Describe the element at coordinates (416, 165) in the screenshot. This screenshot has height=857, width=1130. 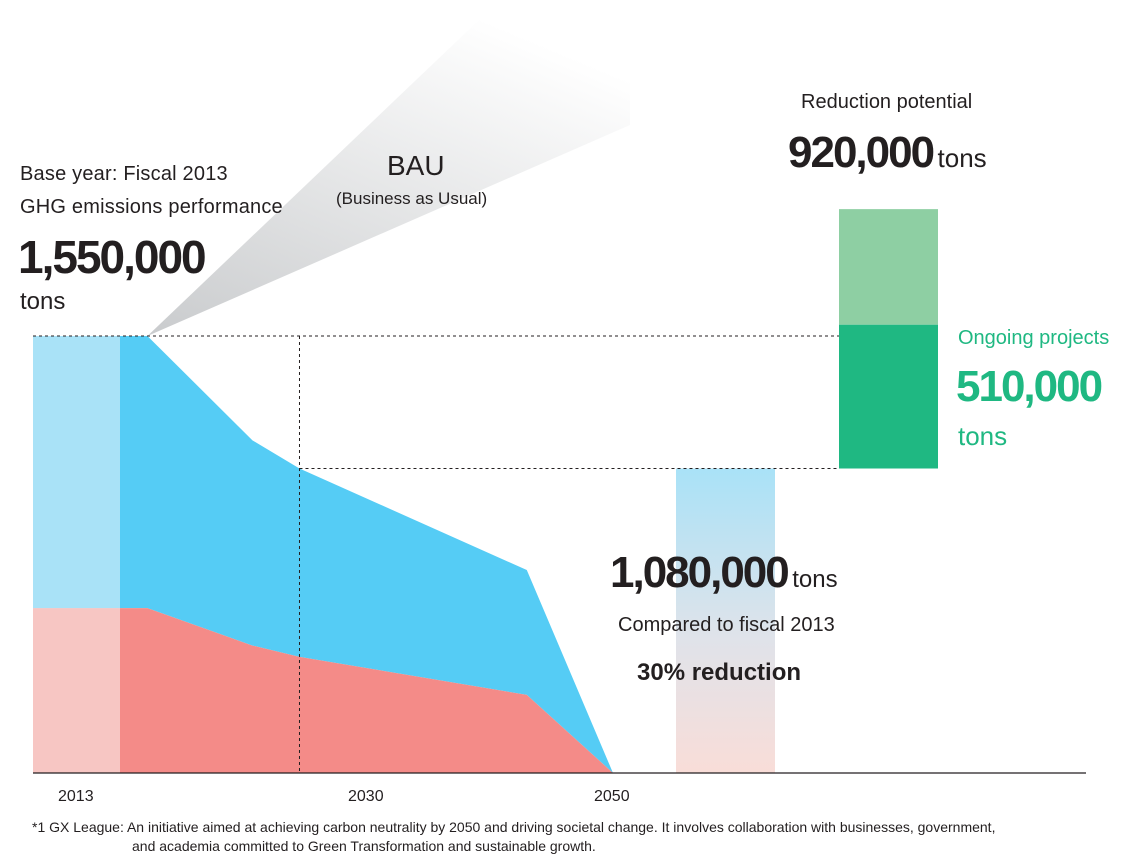
I see `bau-title: BAU` at that location.